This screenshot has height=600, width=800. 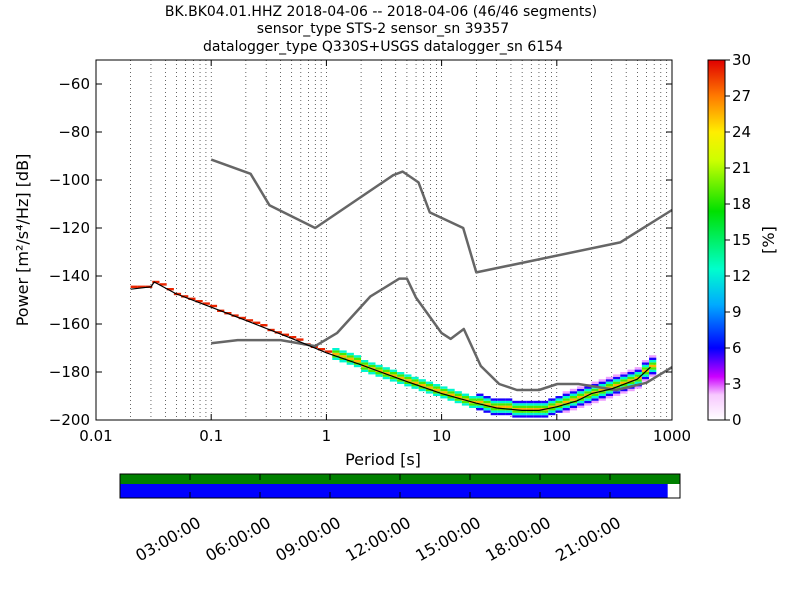 I want to click on colorbar-tick-label: 30, so click(x=741, y=60).